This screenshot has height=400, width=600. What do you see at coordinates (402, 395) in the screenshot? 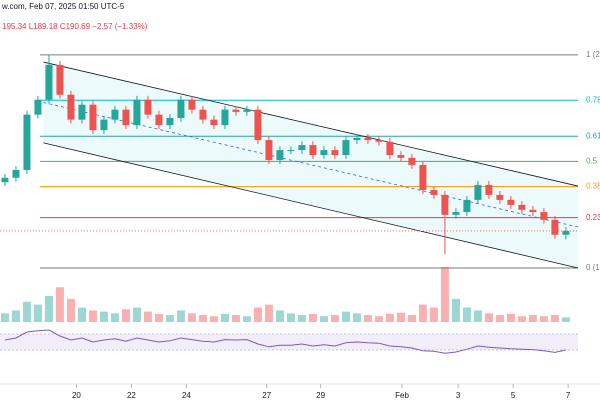
I see `x-tick-label: Feb` at bounding box center [402, 395].